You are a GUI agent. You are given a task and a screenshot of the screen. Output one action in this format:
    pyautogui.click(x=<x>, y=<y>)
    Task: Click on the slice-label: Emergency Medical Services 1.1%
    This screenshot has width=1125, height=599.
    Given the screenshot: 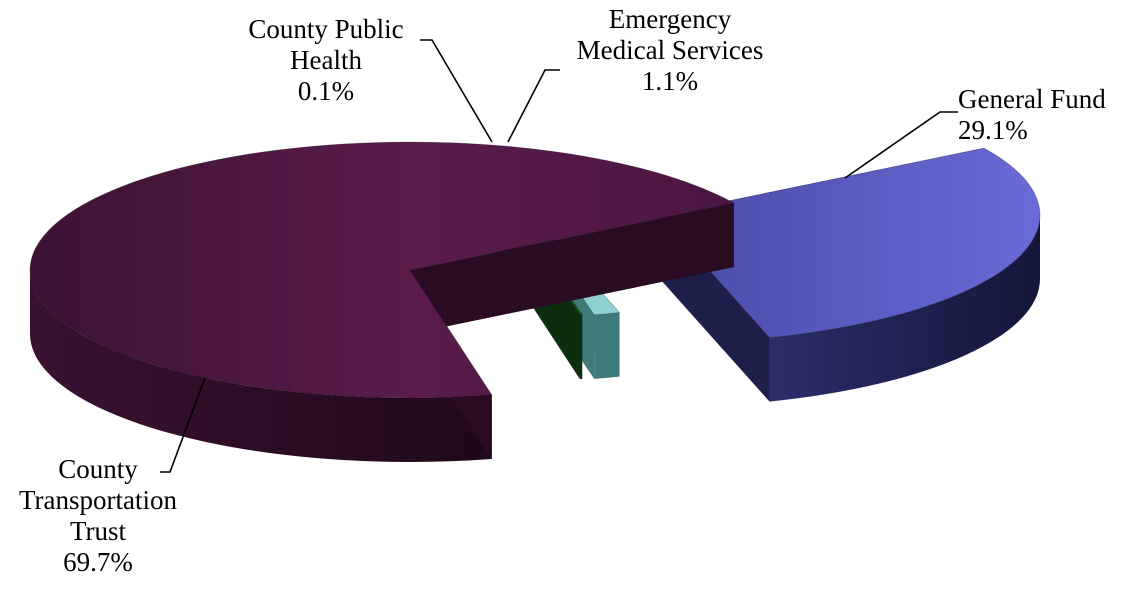 What is the action you would take?
    pyautogui.click(x=670, y=50)
    